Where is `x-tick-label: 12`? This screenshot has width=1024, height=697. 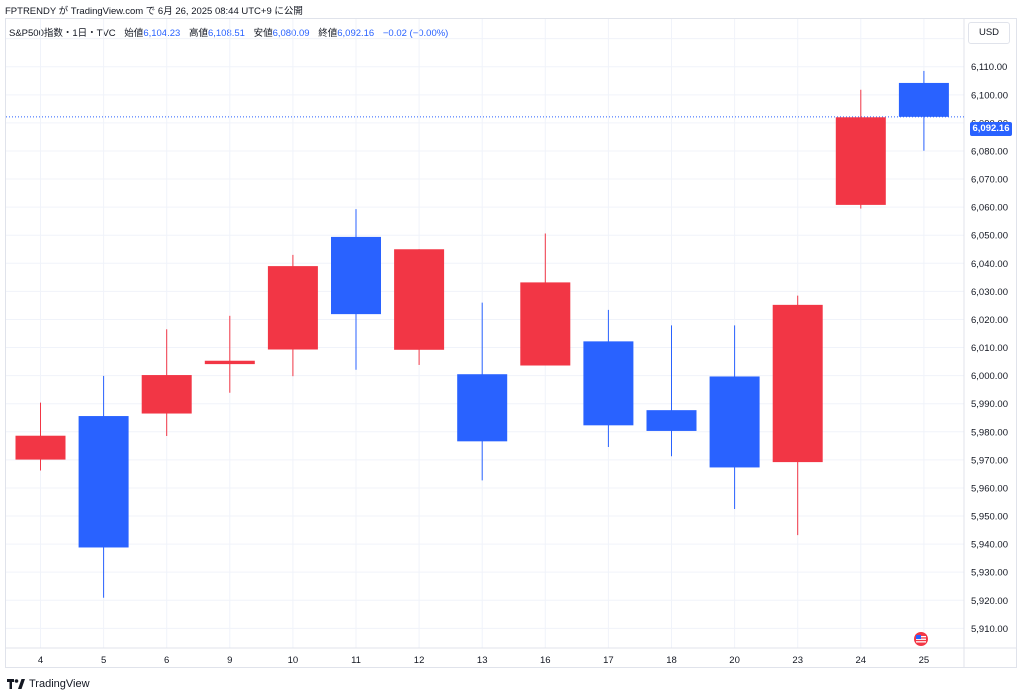 x-tick-label: 12 is located at coordinates (419, 660).